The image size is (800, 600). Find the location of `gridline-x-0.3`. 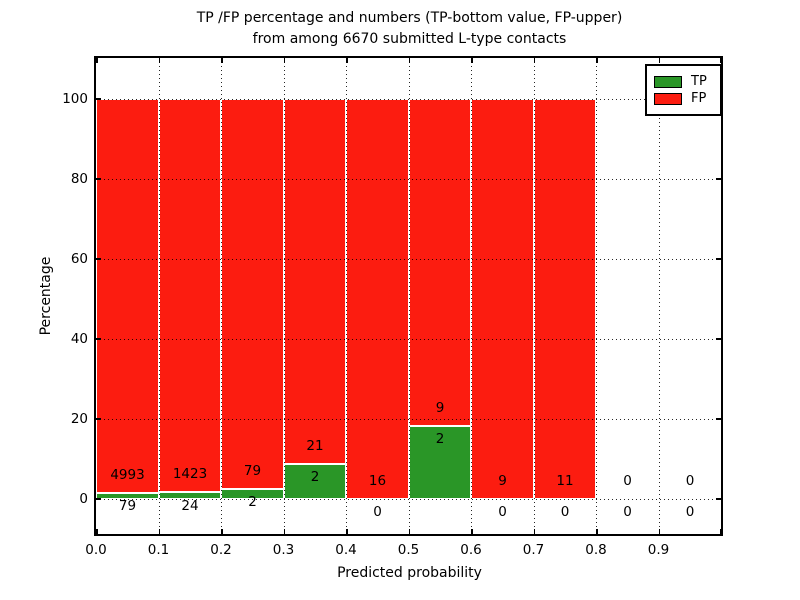

gridline-x-0.3 is located at coordinates (284, 296).